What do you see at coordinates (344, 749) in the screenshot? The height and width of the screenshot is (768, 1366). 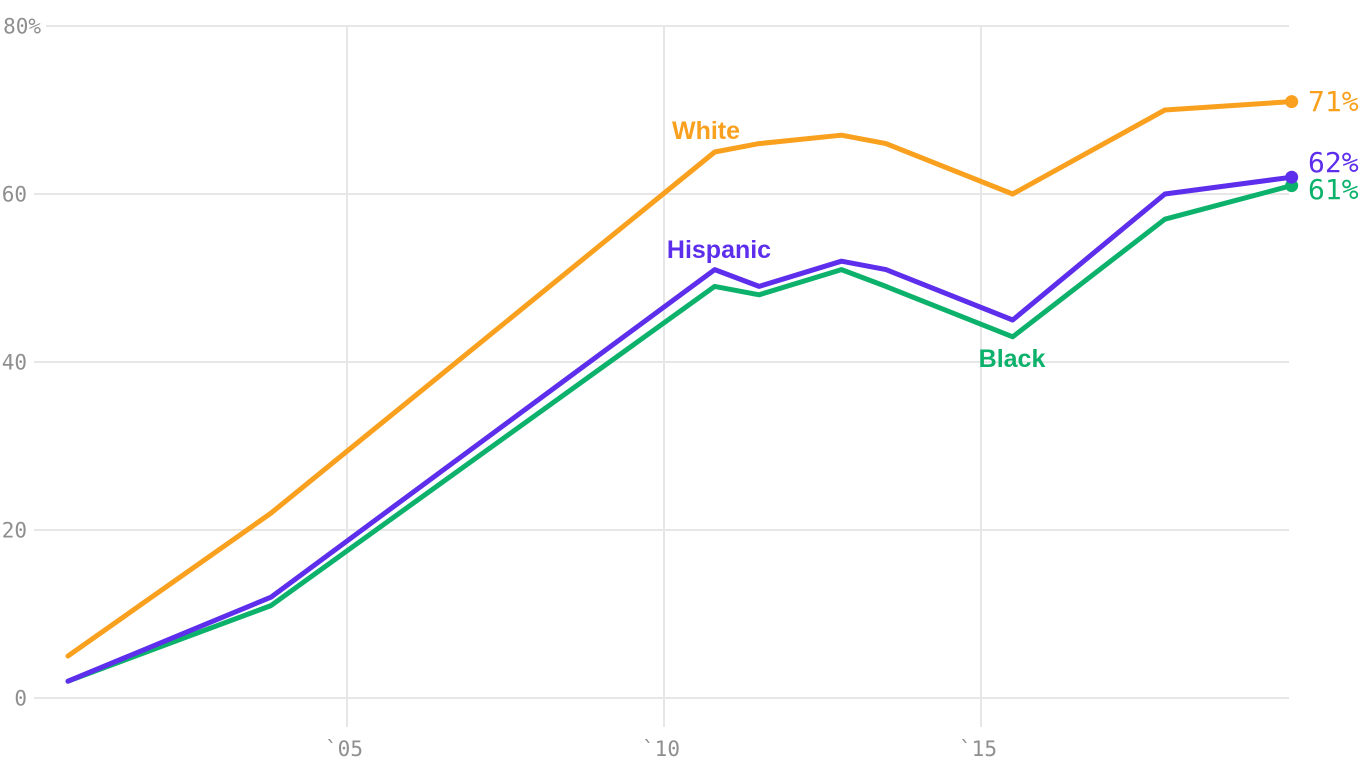 I see `x-tick-label-2005: `05` at bounding box center [344, 749].